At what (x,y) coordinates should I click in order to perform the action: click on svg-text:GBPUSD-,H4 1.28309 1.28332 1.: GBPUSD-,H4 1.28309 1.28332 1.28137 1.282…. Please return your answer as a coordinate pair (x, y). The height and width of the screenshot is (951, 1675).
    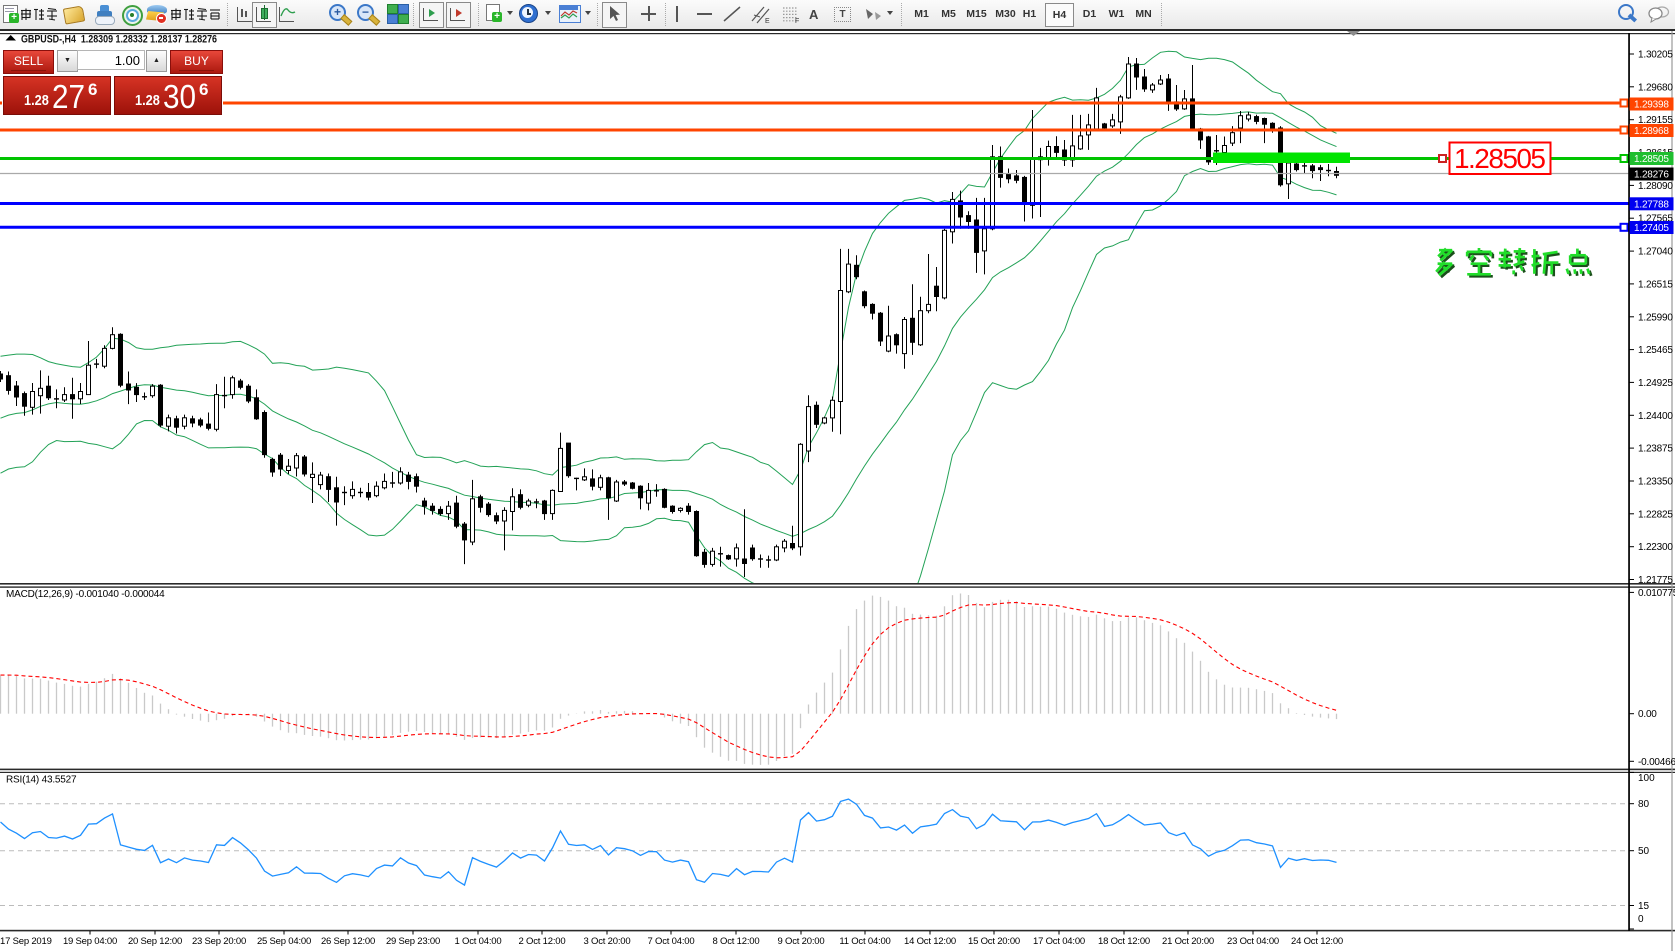
    Looking at the image, I should click on (119, 40).